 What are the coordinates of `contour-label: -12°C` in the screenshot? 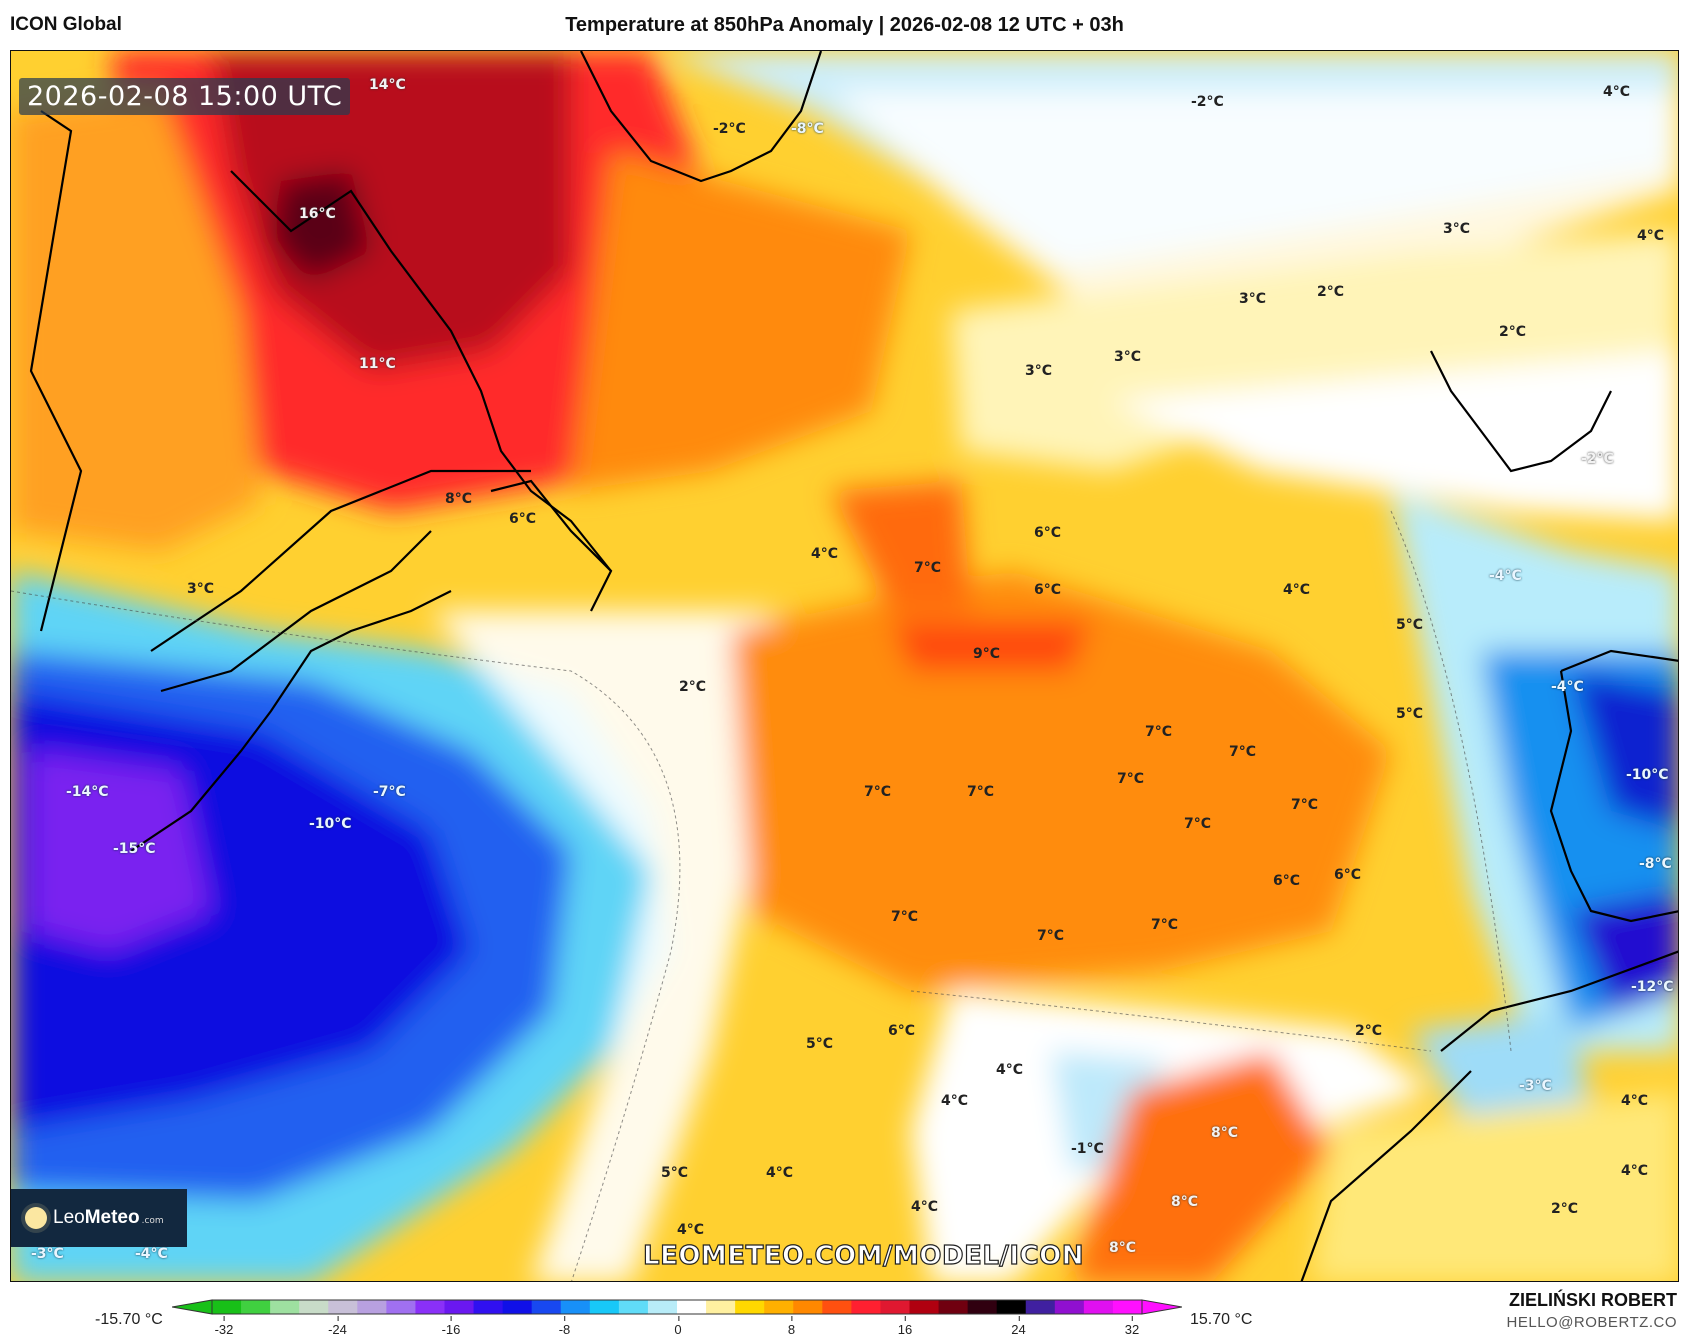 It's located at (1652, 987).